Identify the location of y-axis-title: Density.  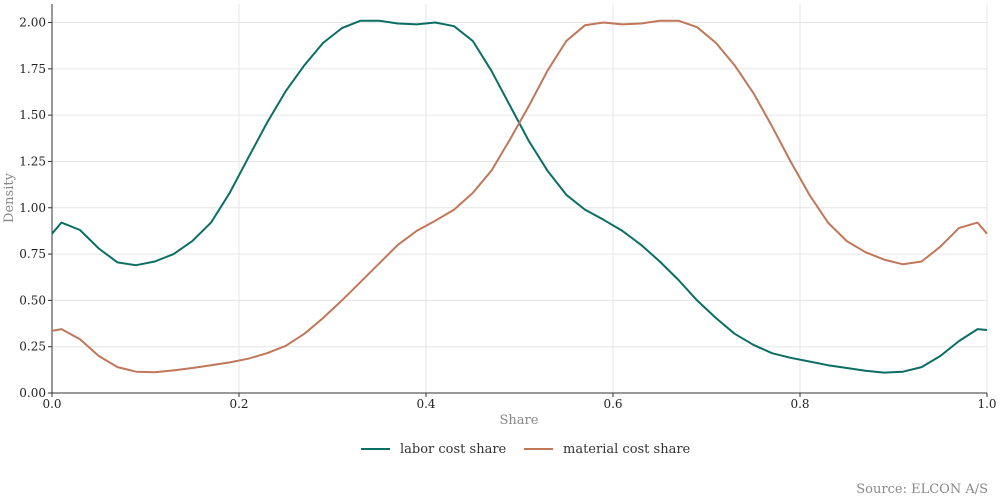
(9, 197).